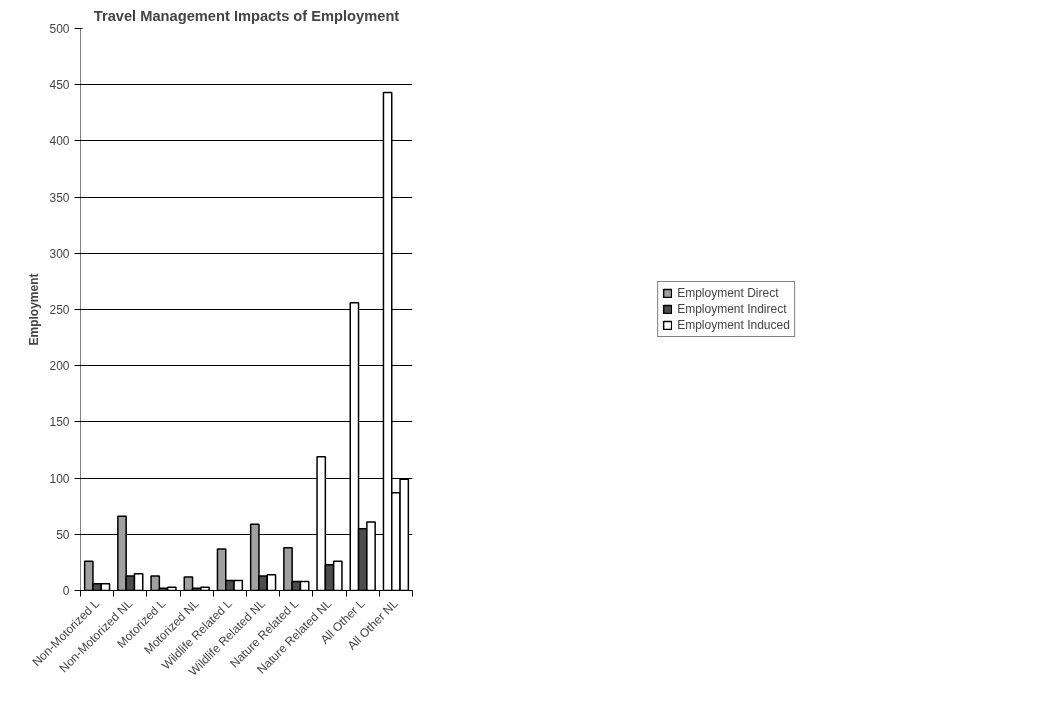  I want to click on chart-title: Travel Management Impacts of Employment, so click(246, 15).